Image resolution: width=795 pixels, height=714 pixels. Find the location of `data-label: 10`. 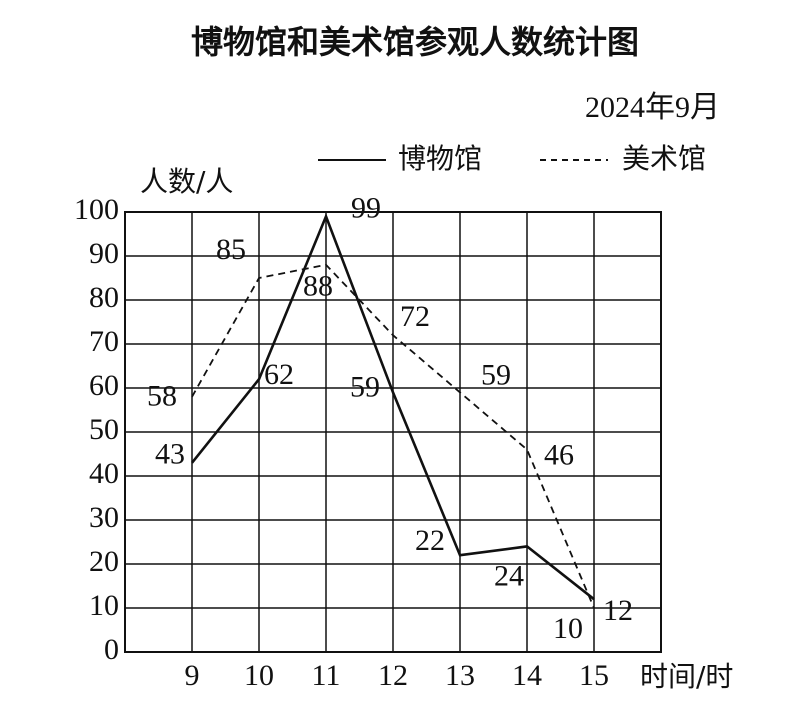

data-label: 10 is located at coordinates (568, 628).